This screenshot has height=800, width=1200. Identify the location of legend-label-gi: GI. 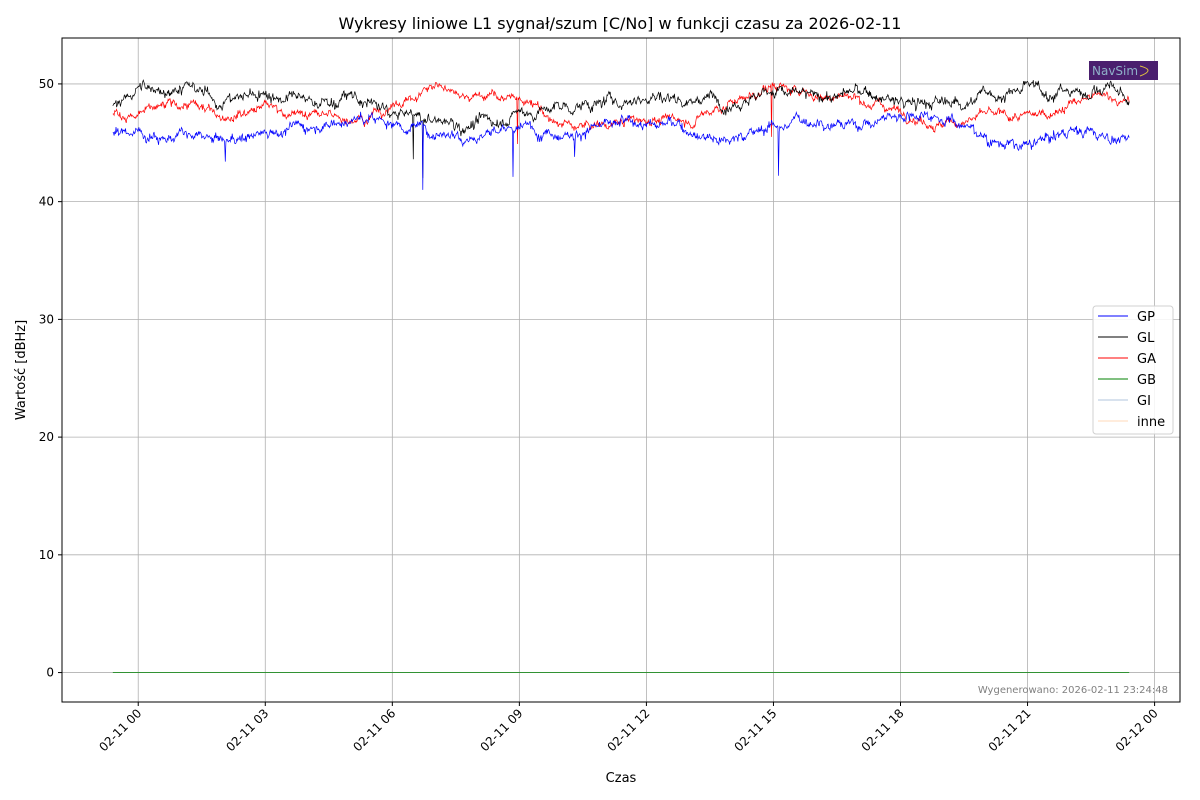
(1144, 401).